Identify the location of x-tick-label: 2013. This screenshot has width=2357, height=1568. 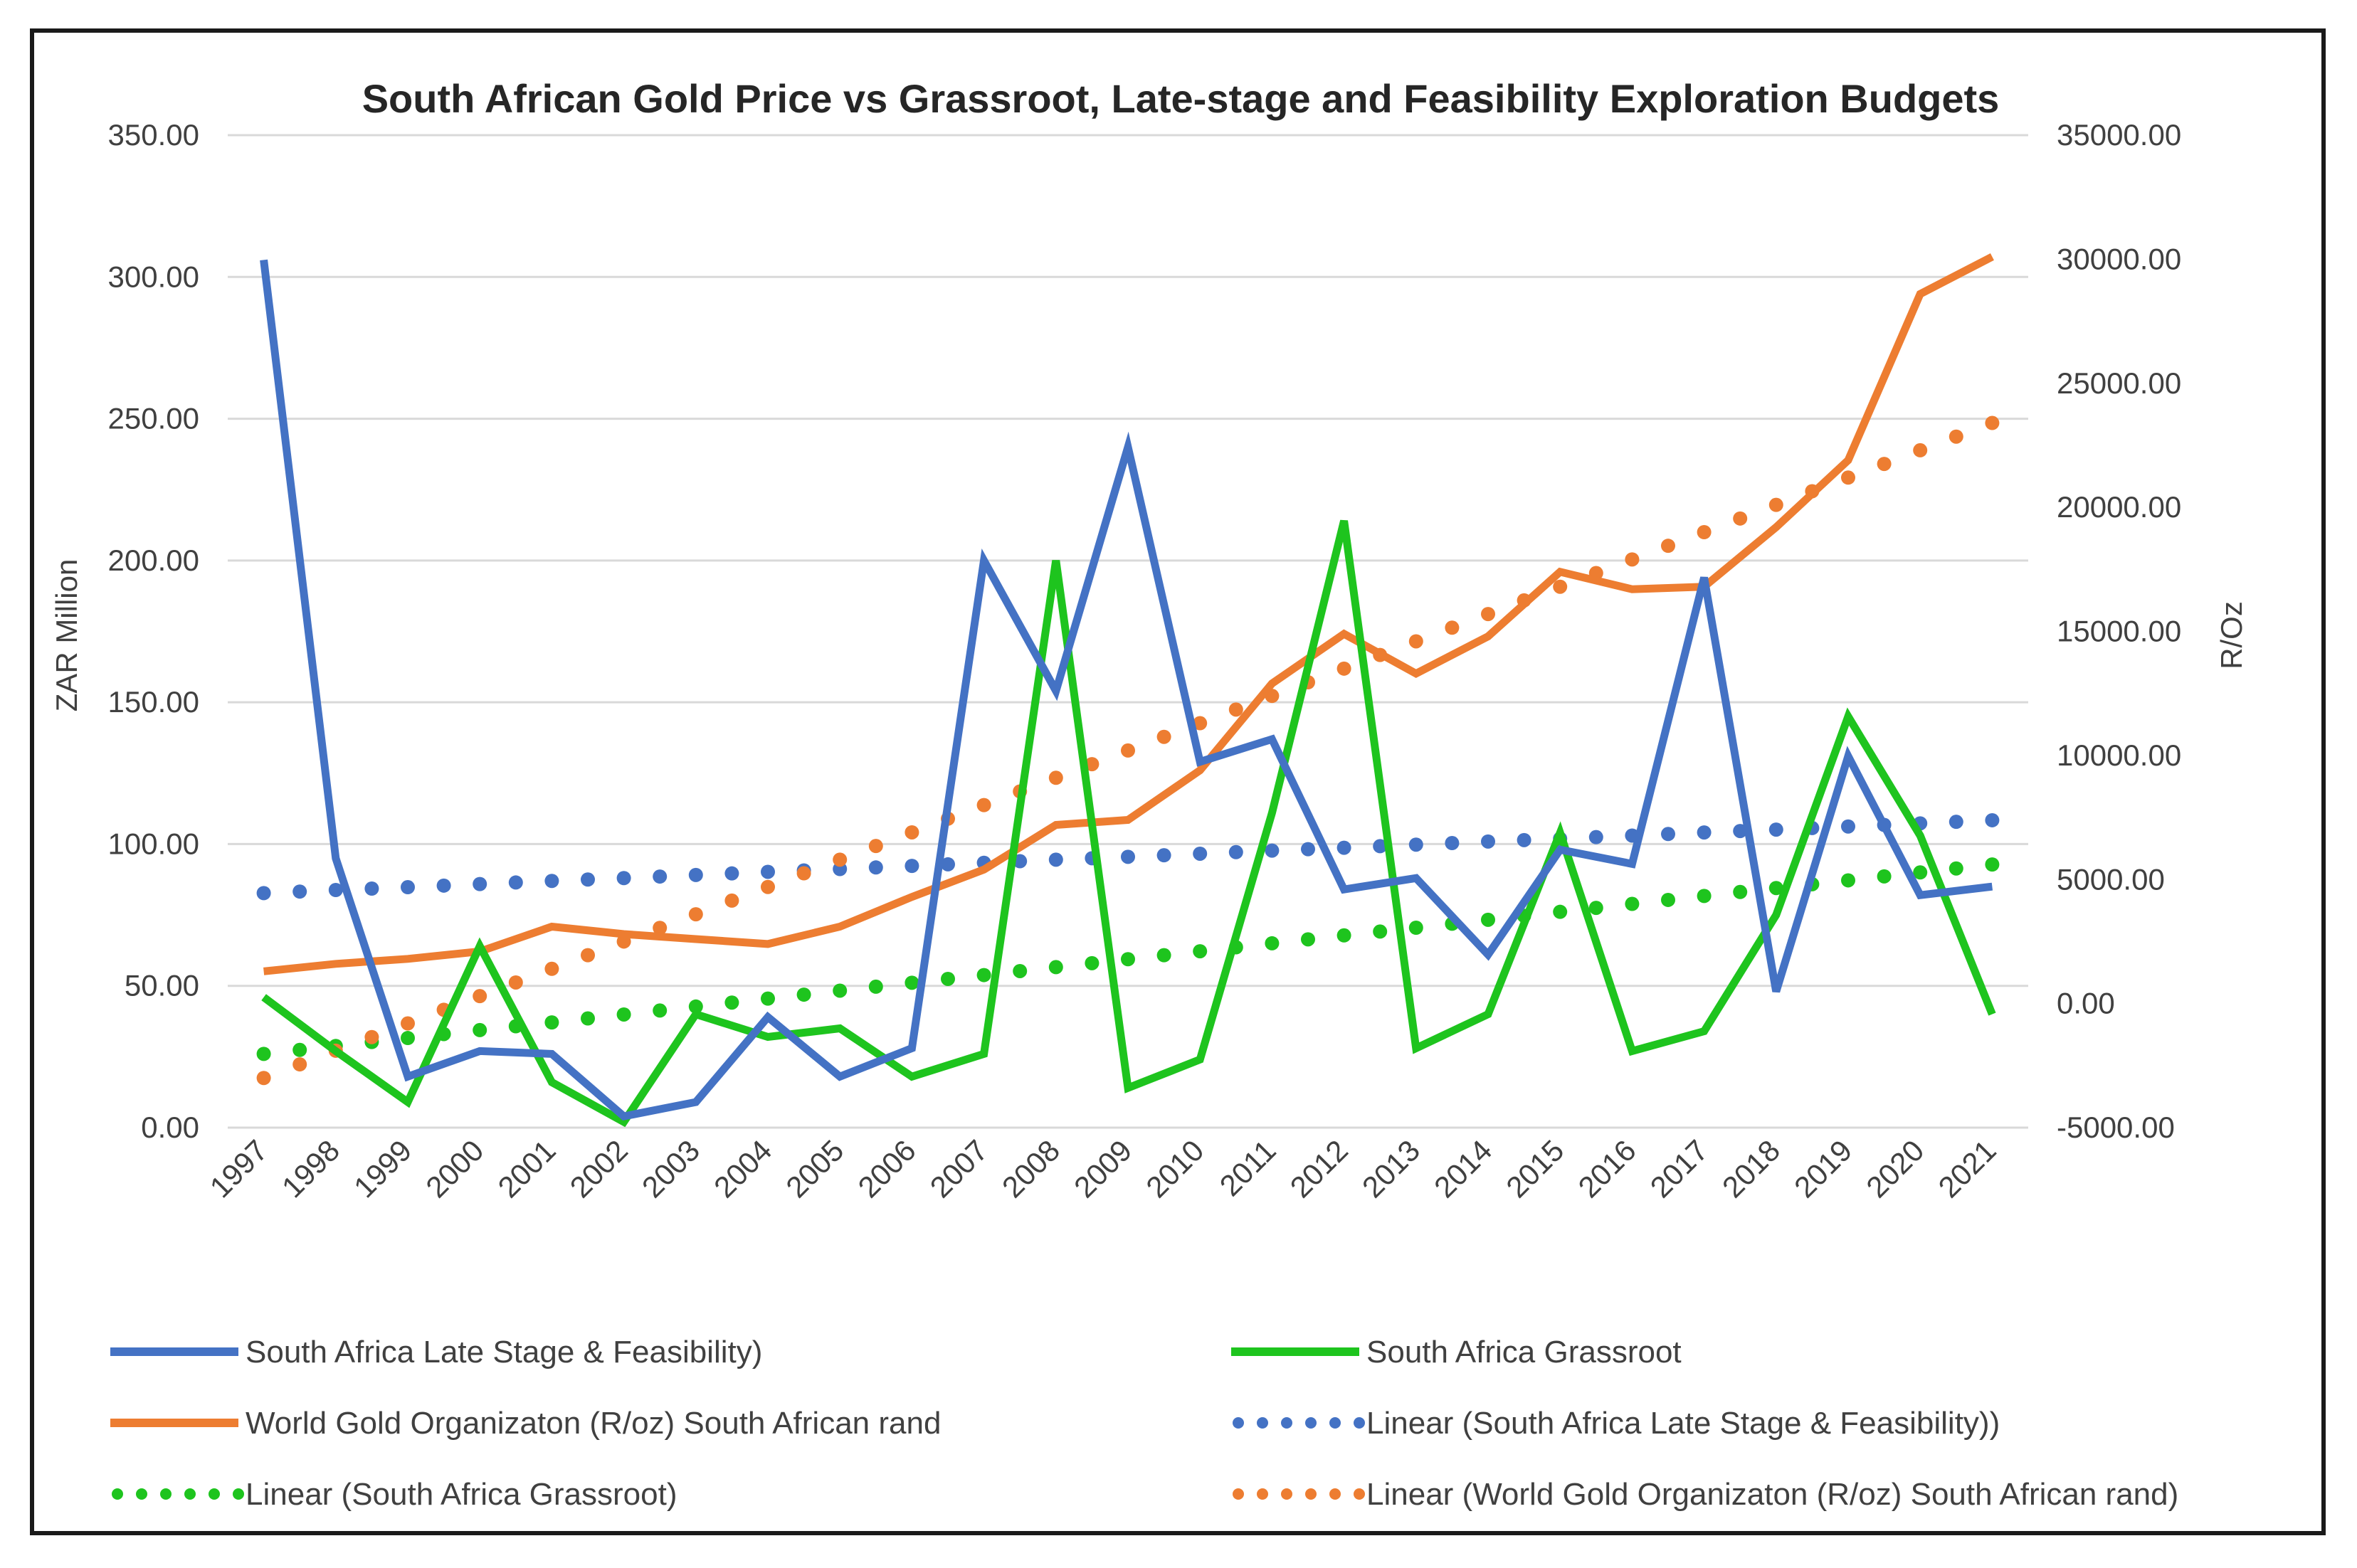
(1391, 1168).